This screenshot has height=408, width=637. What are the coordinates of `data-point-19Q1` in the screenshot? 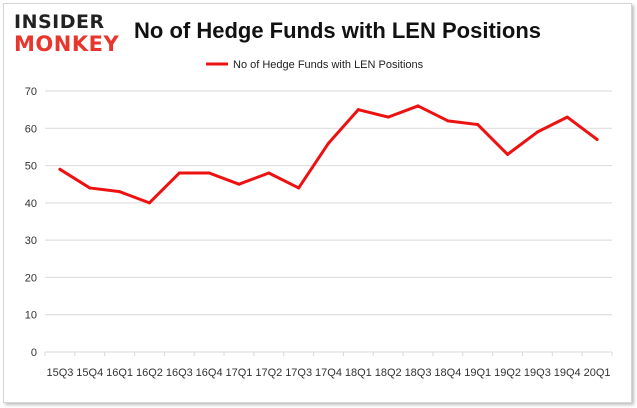 It's located at (478, 125).